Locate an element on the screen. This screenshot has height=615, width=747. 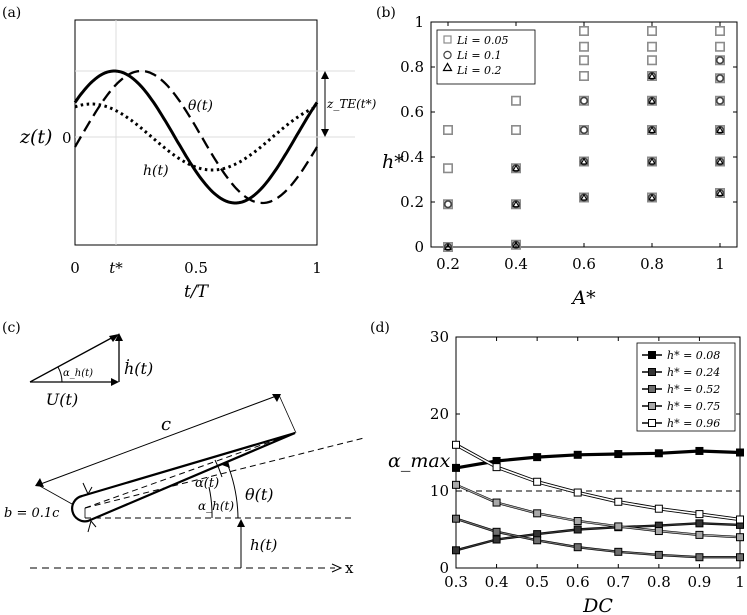
panel-a-xtick-1: 1 is located at coordinates (317, 268).